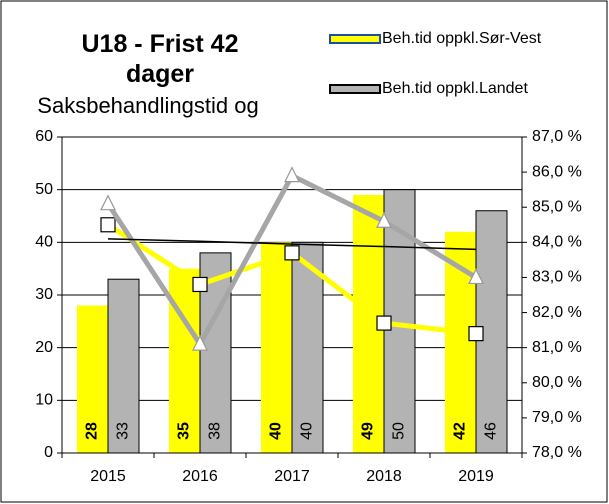 This screenshot has height=504, width=609. What do you see at coordinates (399, 431) in the screenshot?
I see `data-label: 50` at bounding box center [399, 431].